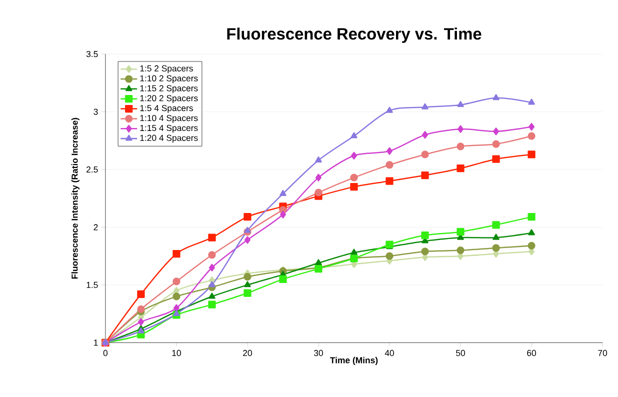  I want to click on x-axis-title: Time (Mins), so click(354, 361).